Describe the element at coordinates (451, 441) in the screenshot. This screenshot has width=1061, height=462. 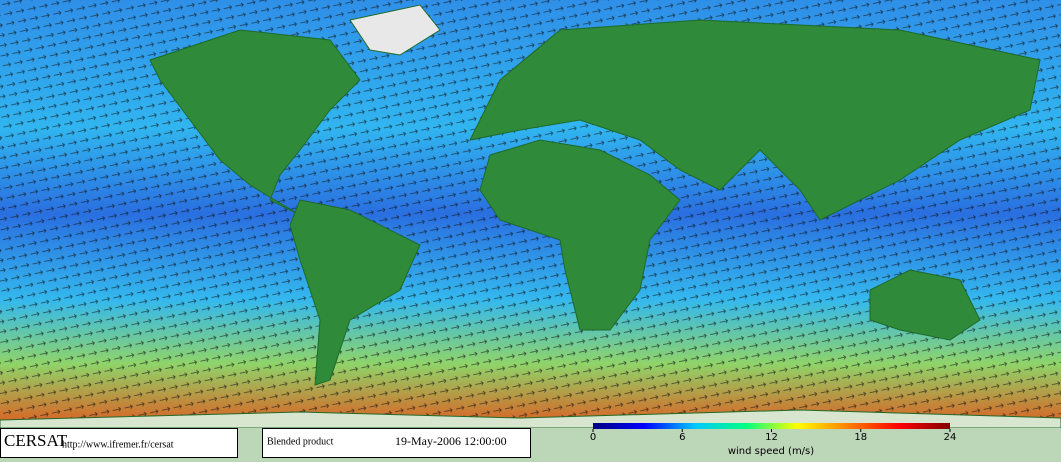
I see `date: 19-May-2006 12:00:00` at that location.